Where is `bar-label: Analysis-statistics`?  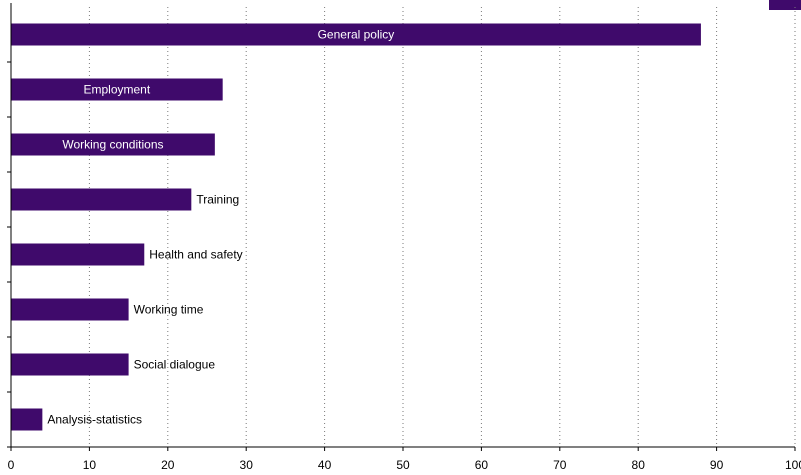 bar-label: Analysis-statistics is located at coordinates (94, 420).